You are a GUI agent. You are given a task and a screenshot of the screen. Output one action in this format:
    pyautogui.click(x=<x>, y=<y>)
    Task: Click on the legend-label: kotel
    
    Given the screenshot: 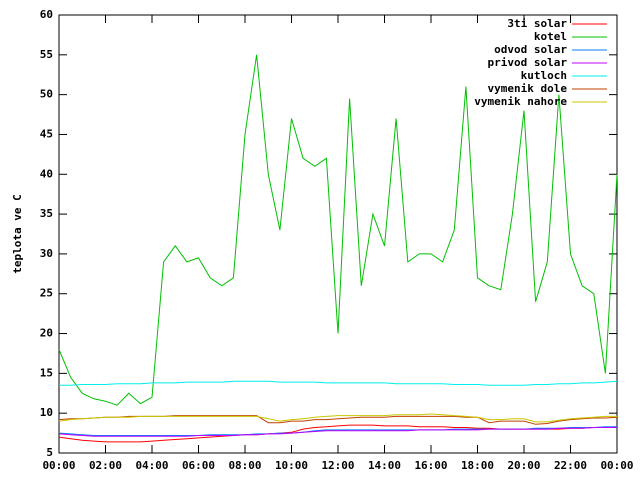 What is the action you would take?
    pyautogui.click(x=550, y=36)
    